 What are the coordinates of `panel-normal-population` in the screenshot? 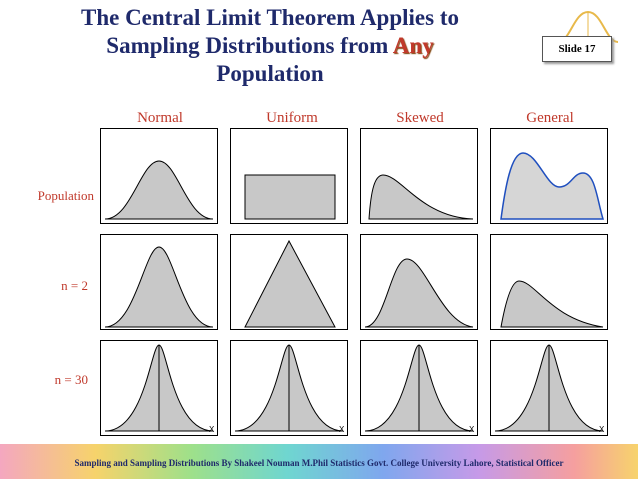 It's located at (159, 176).